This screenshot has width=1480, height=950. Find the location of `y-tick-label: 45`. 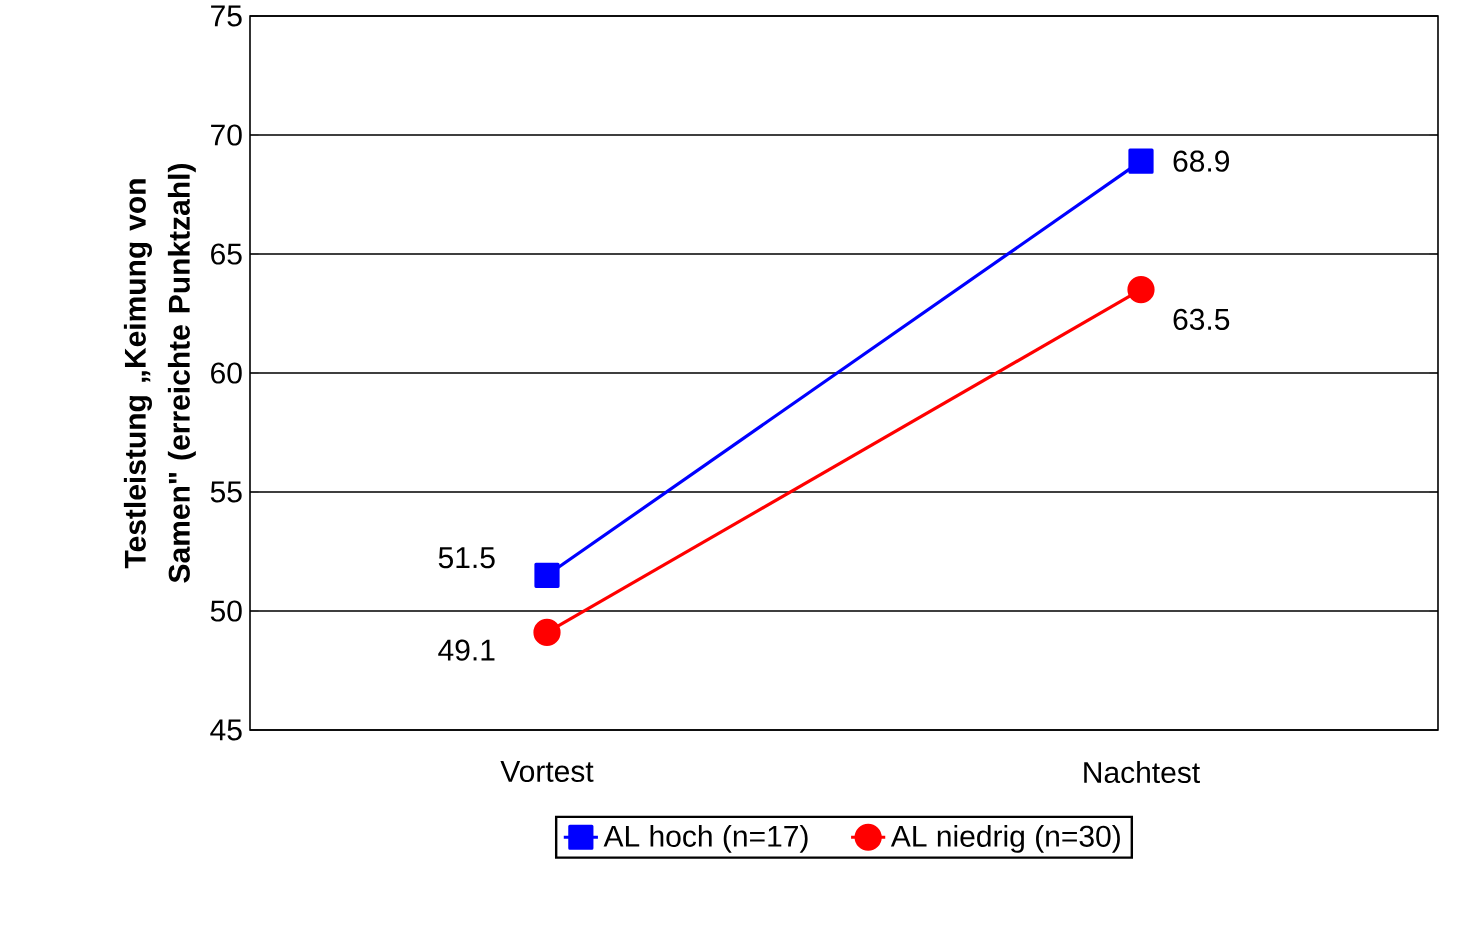

y-tick-label: 45 is located at coordinates (226, 730).